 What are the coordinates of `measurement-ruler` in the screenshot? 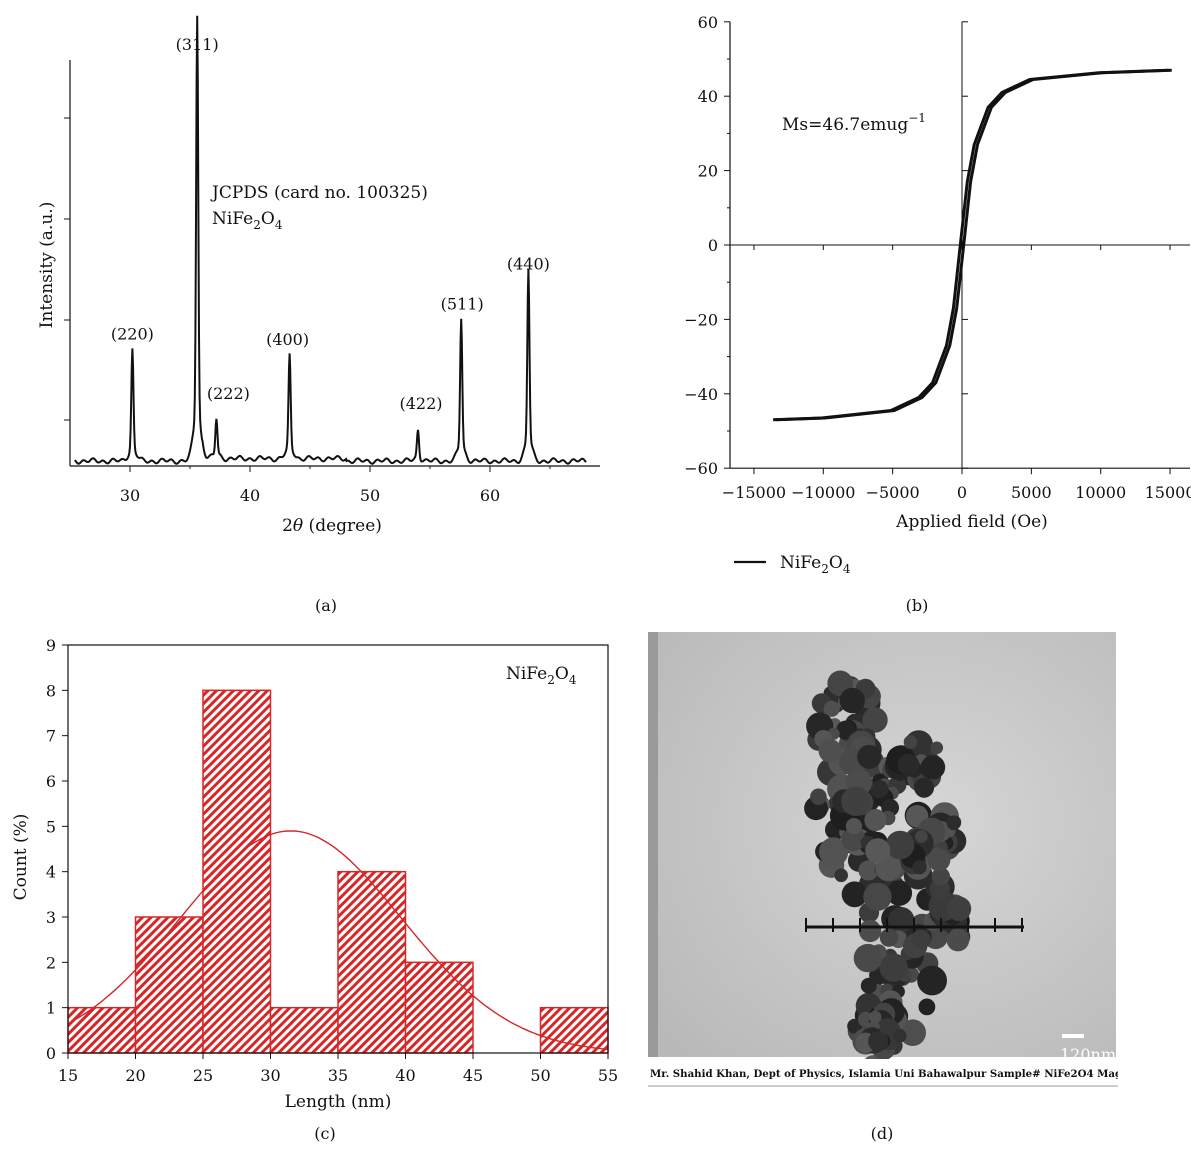 It's located at (914, 925).